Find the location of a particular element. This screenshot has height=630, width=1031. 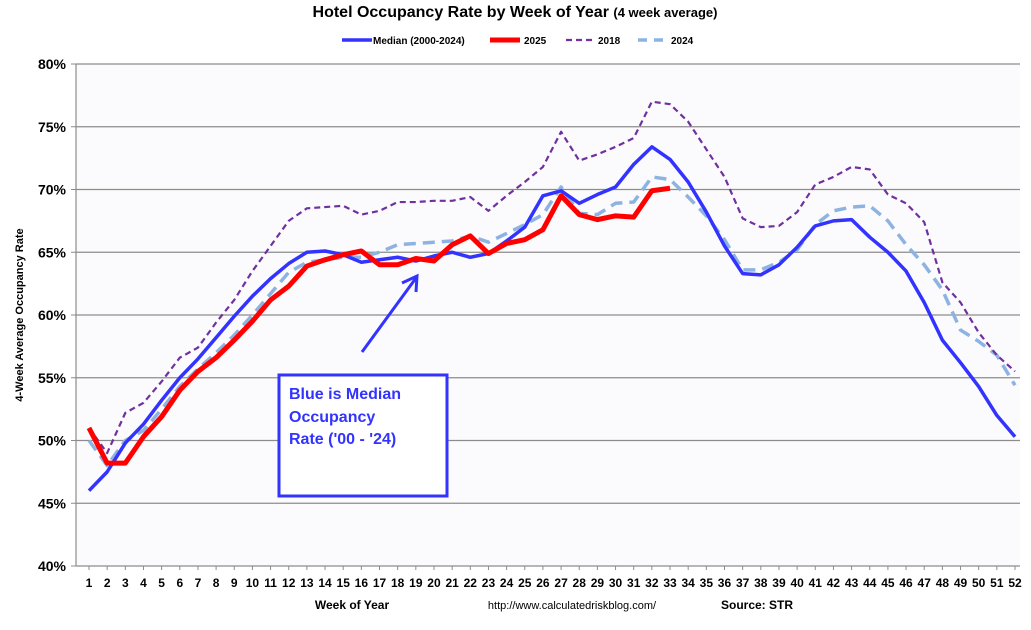

x-tick-label: 28 is located at coordinates (580, 583).